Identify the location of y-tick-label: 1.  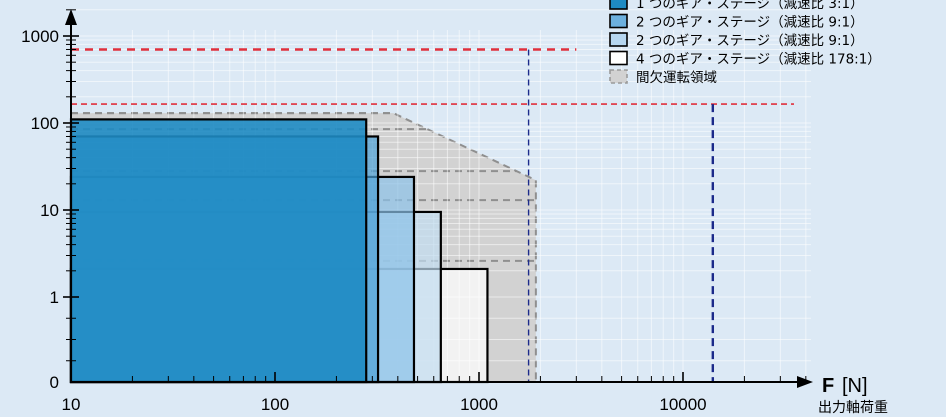
(54, 297).